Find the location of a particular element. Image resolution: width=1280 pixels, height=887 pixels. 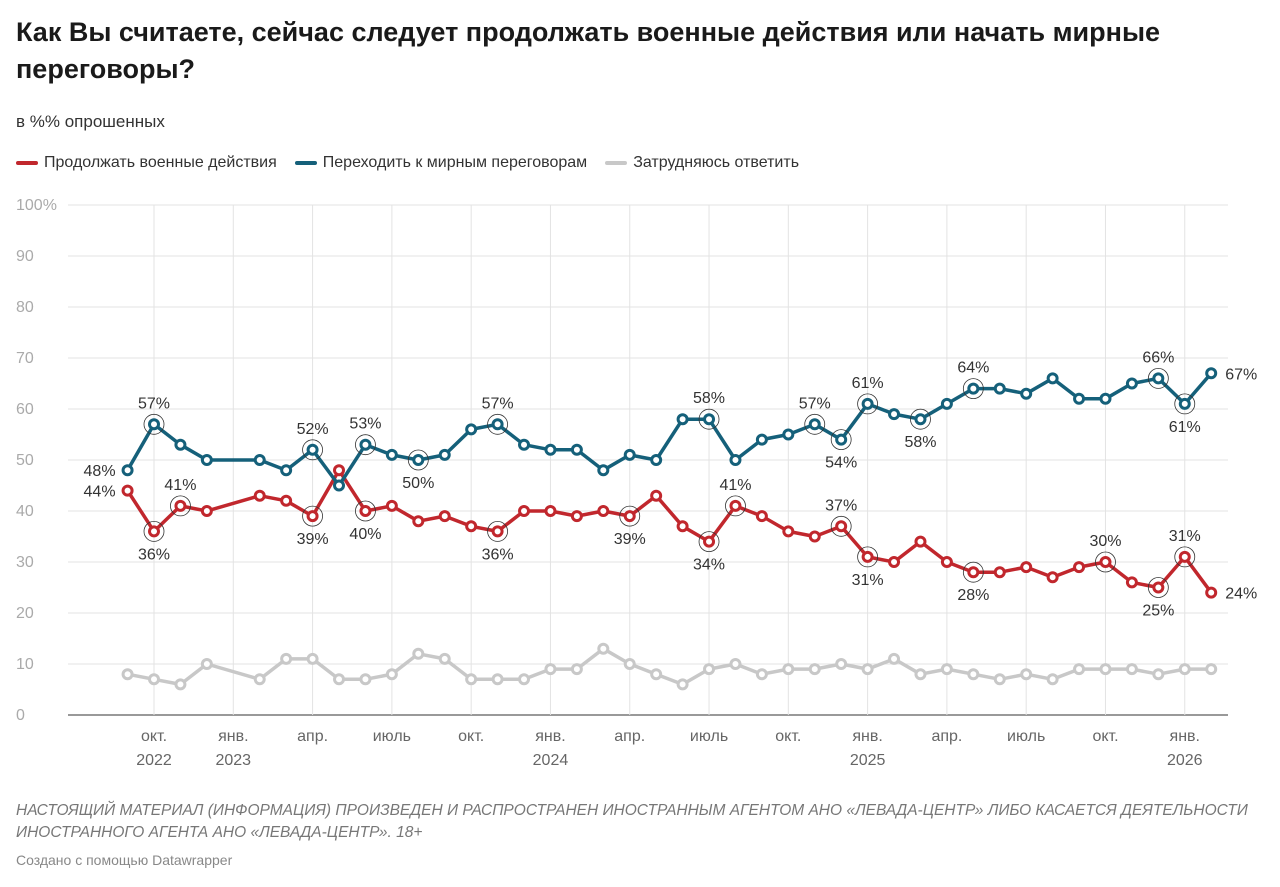

data-label: 40% is located at coordinates (365, 534).